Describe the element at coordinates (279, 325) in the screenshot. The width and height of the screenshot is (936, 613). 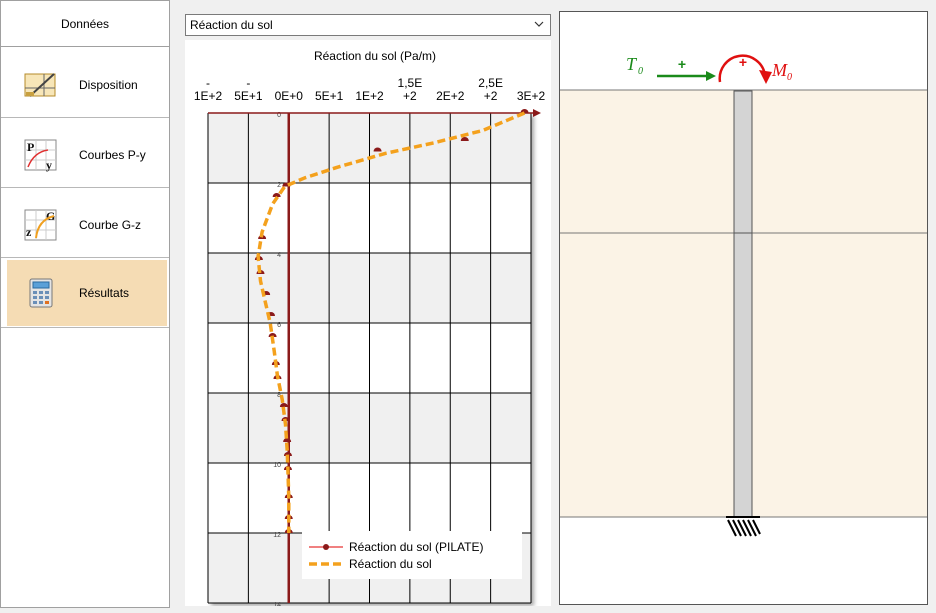
I see `y-tick-label: 6` at that location.